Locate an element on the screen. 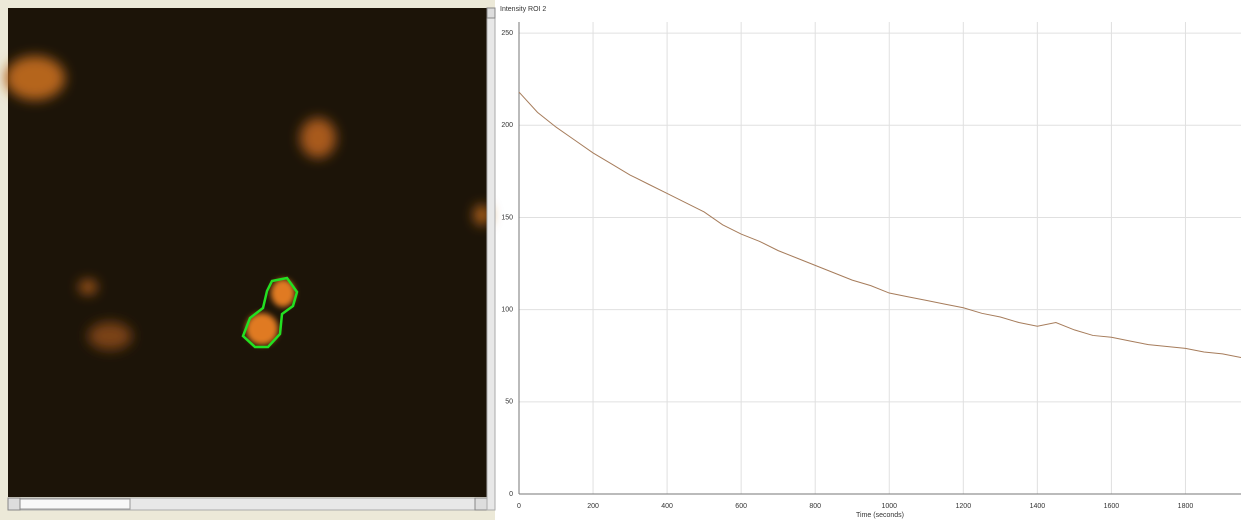  y-tick-label: 100 is located at coordinates (507, 309).